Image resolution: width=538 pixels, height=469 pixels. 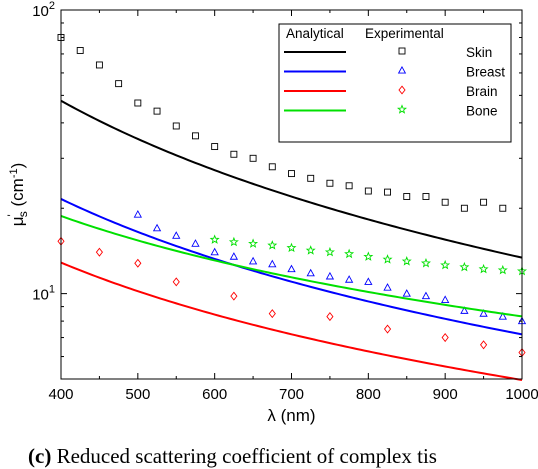 What do you see at coordinates (43, 294) in the screenshot?
I see `y-tick-label: 10¹` at bounding box center [43, 294].